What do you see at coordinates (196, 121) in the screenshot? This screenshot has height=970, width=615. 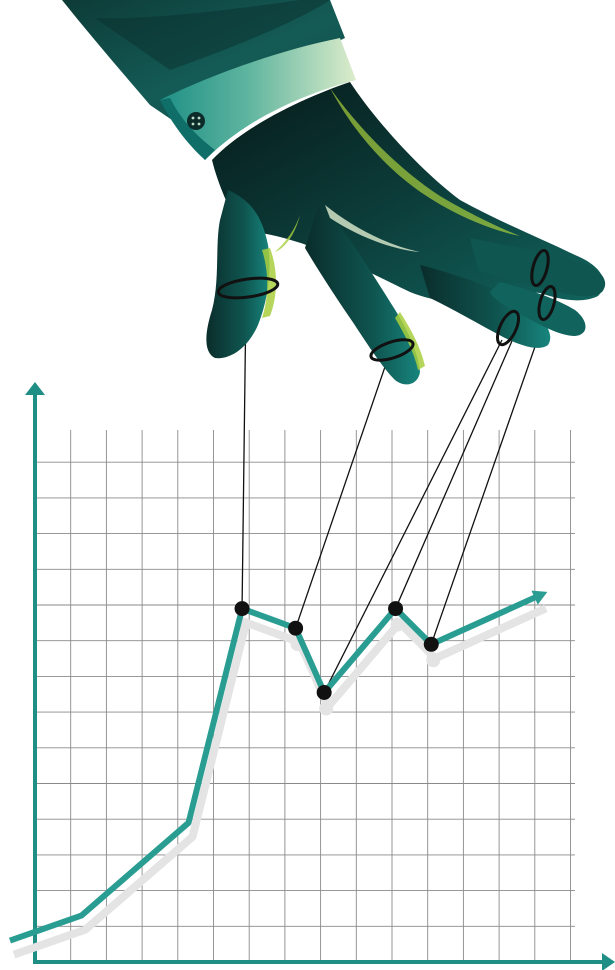 I see `cufflink-icon` at bounding box center [196, 121].